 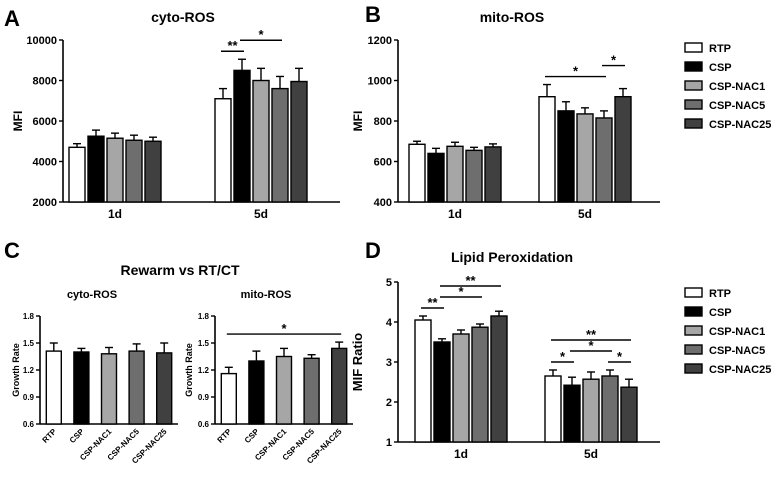 What do you see at coordinates (553, 409) in the screenshot?
I see `bar-d-rtp-5d` at bounding box center [553, 409].